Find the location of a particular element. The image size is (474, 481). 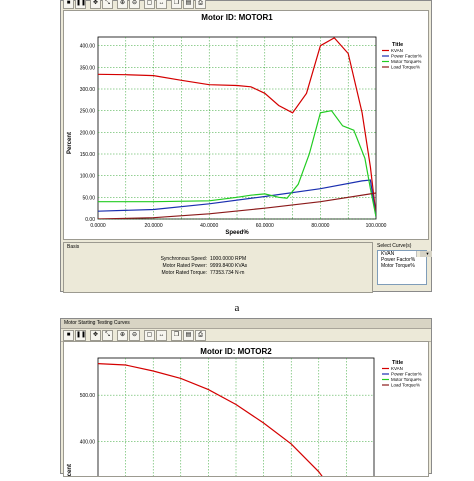

y-tick-label: 100.00 is located at coordinates (88, 177).